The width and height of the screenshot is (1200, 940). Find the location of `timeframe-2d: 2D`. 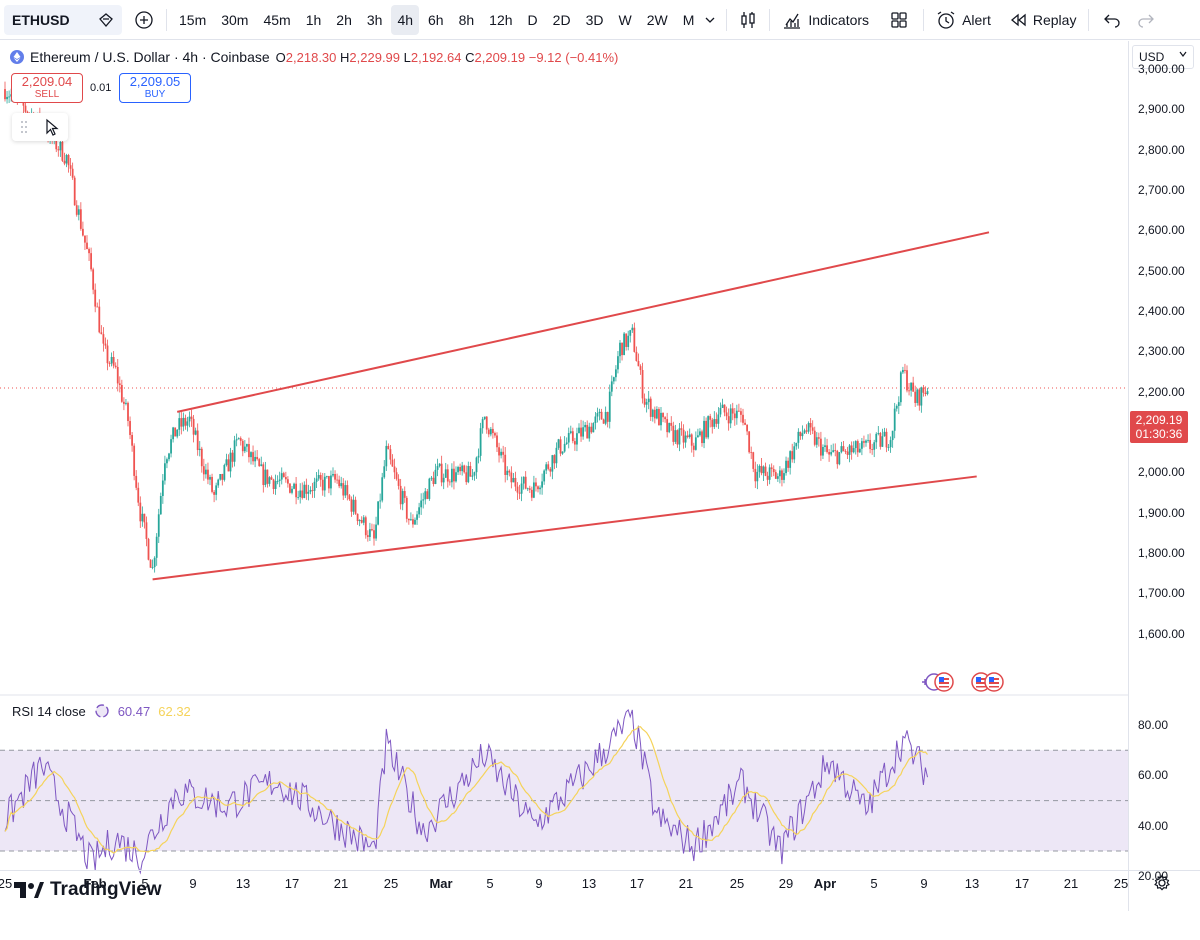

timeframe-2d: 2D is located at coordinates (561, 19).